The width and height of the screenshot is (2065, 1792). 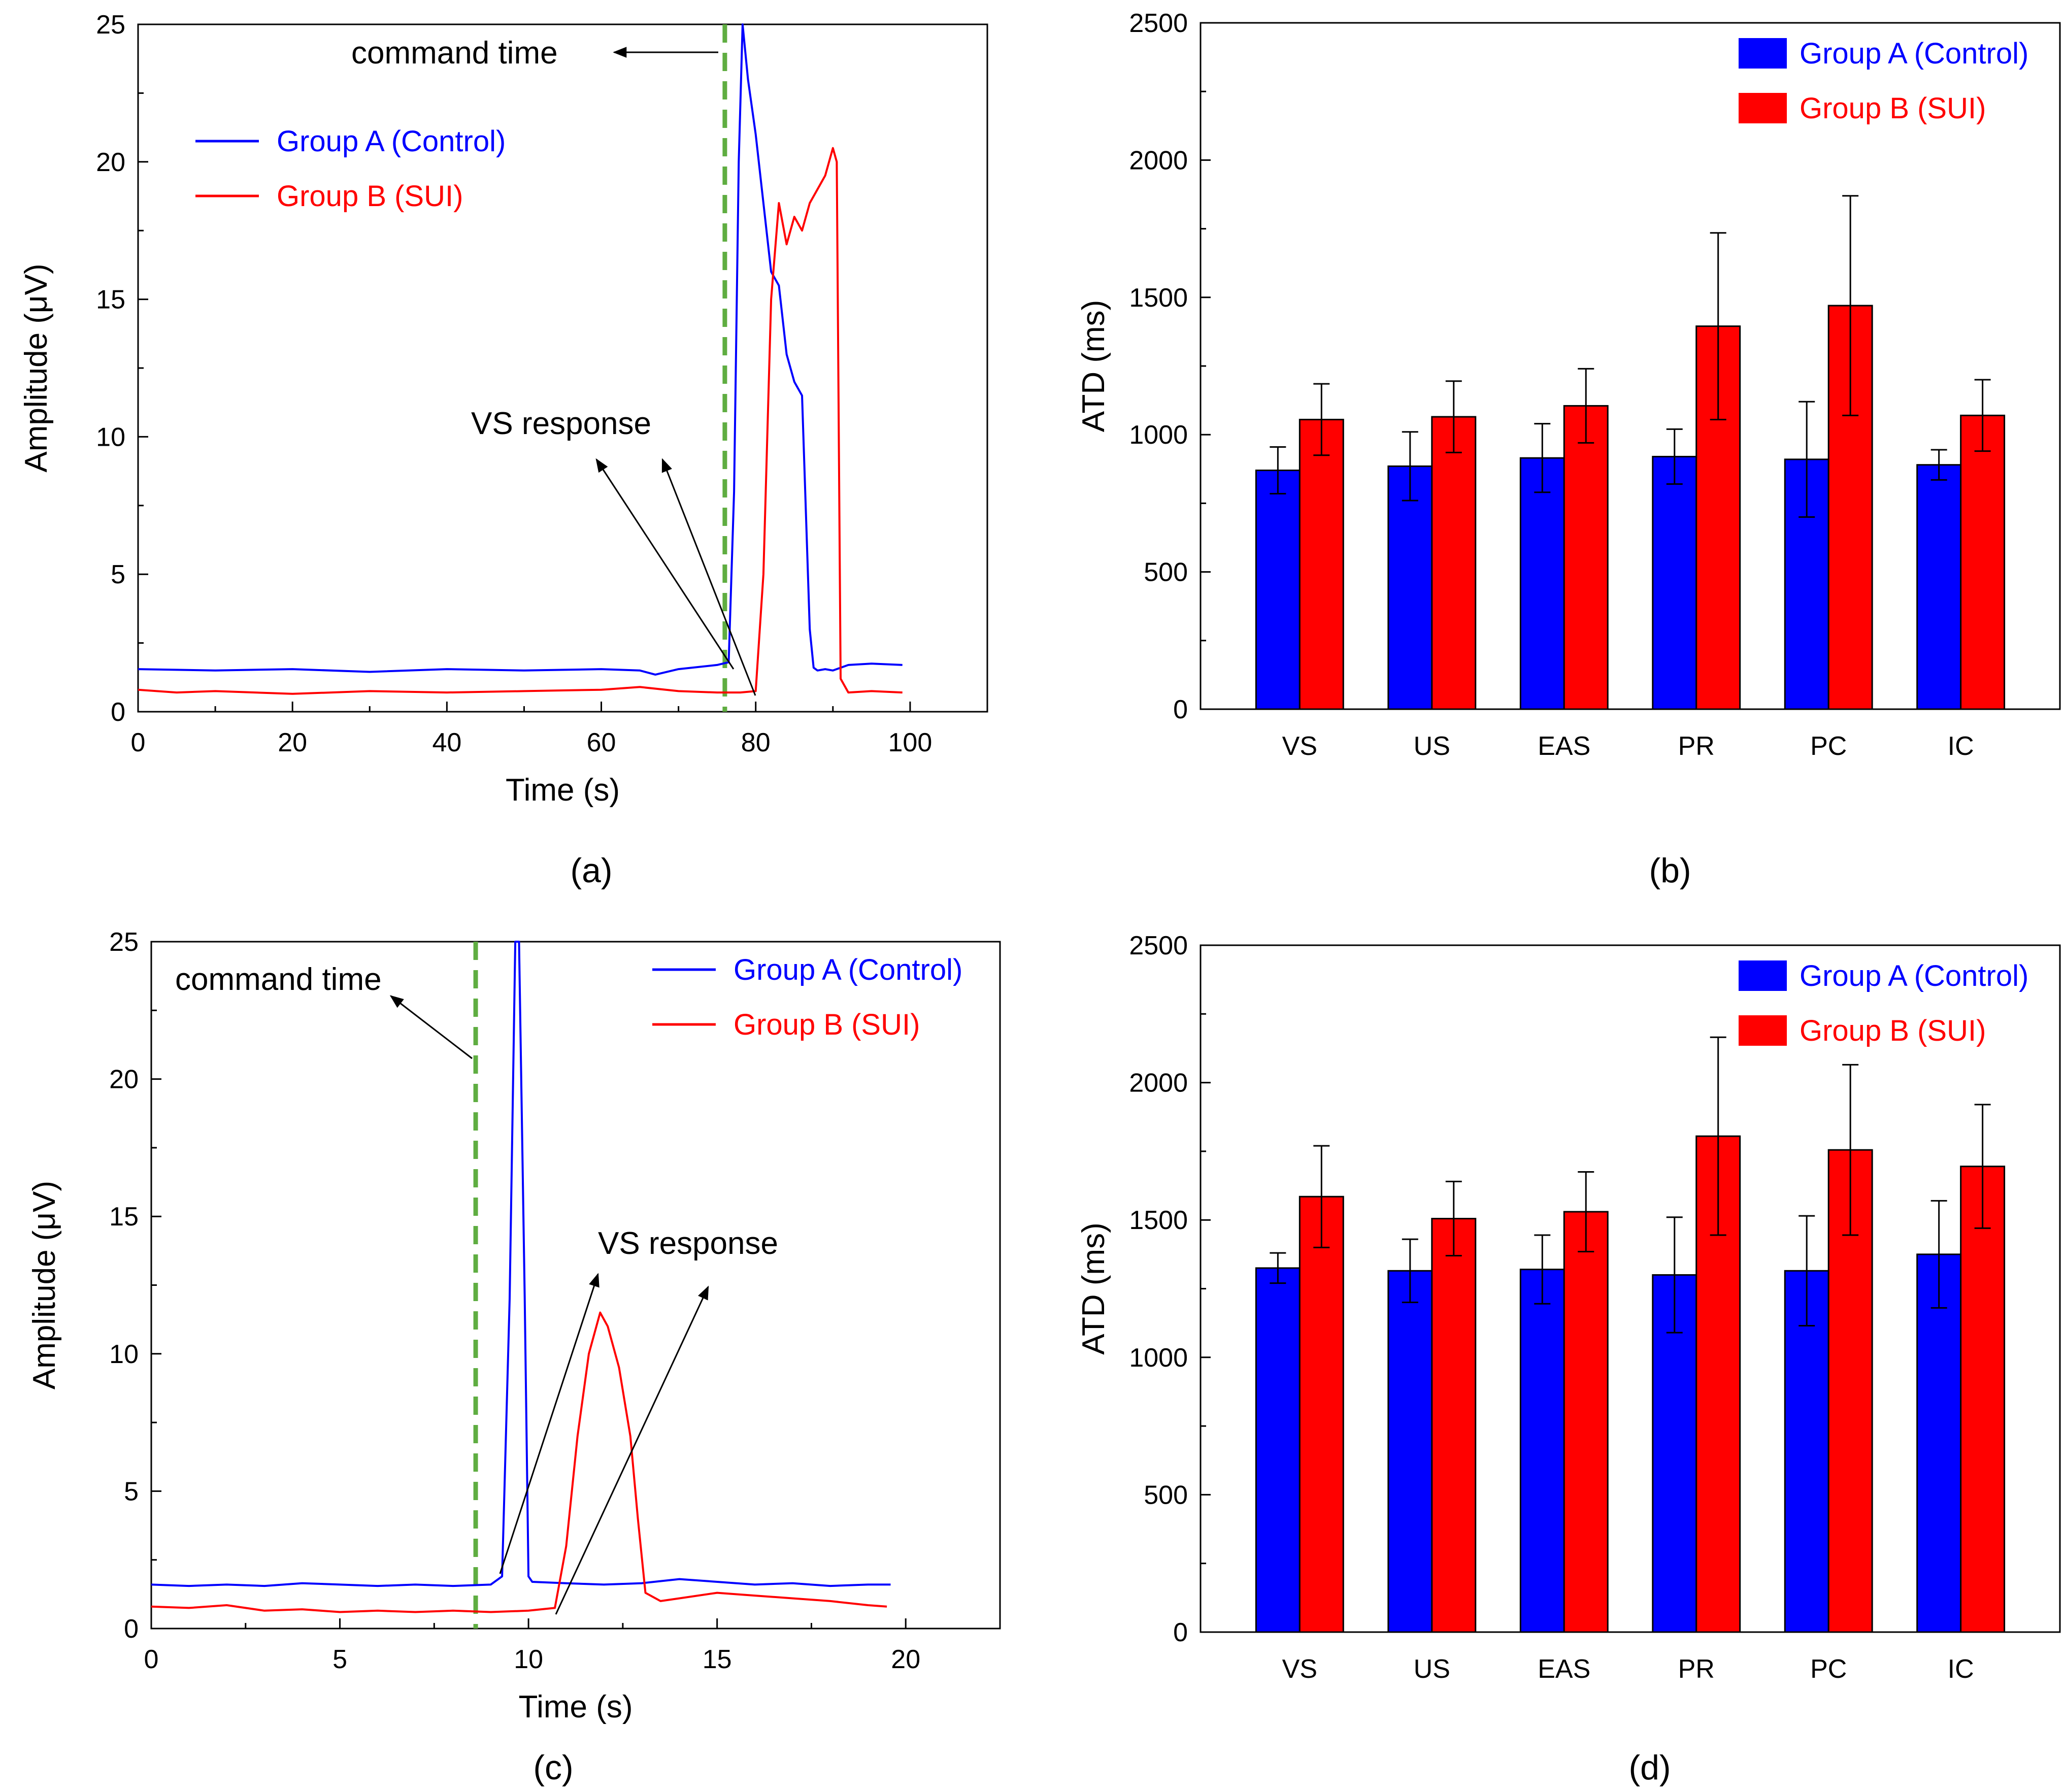 What do you see at coordinates (910, 742) in the screenshot?
I see `x-tick-label: 100` at bounding box center [910, 742].